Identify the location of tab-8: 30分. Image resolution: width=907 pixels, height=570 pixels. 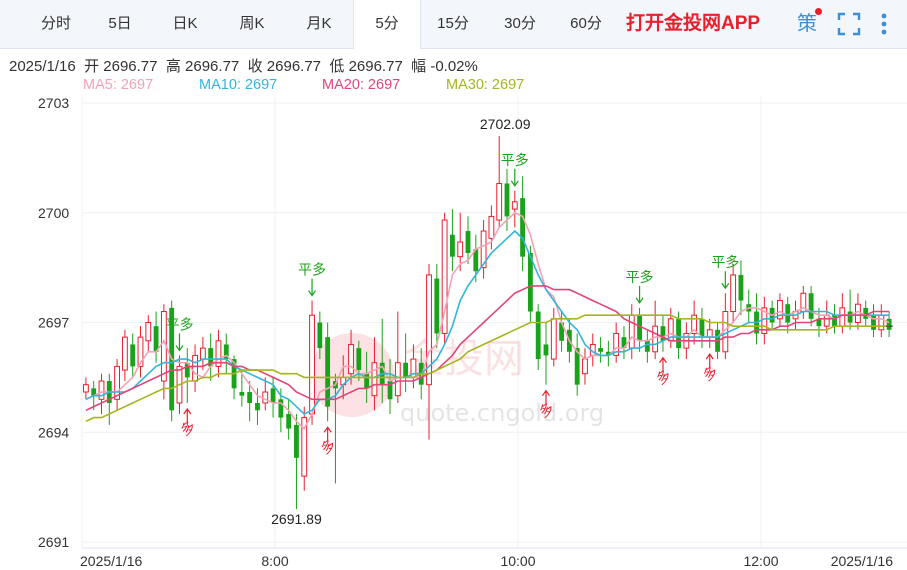
(520, 23).